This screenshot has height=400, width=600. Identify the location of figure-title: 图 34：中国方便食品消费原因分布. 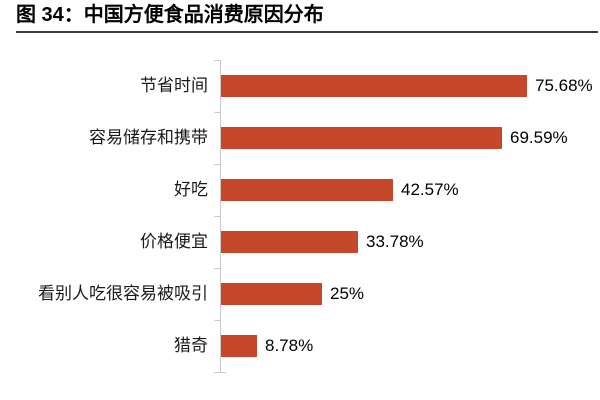
(170, 15).